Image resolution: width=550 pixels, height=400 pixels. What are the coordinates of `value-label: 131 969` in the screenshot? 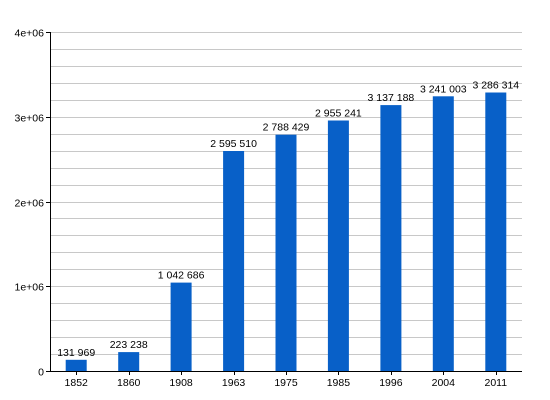 It's located at (76, 353).